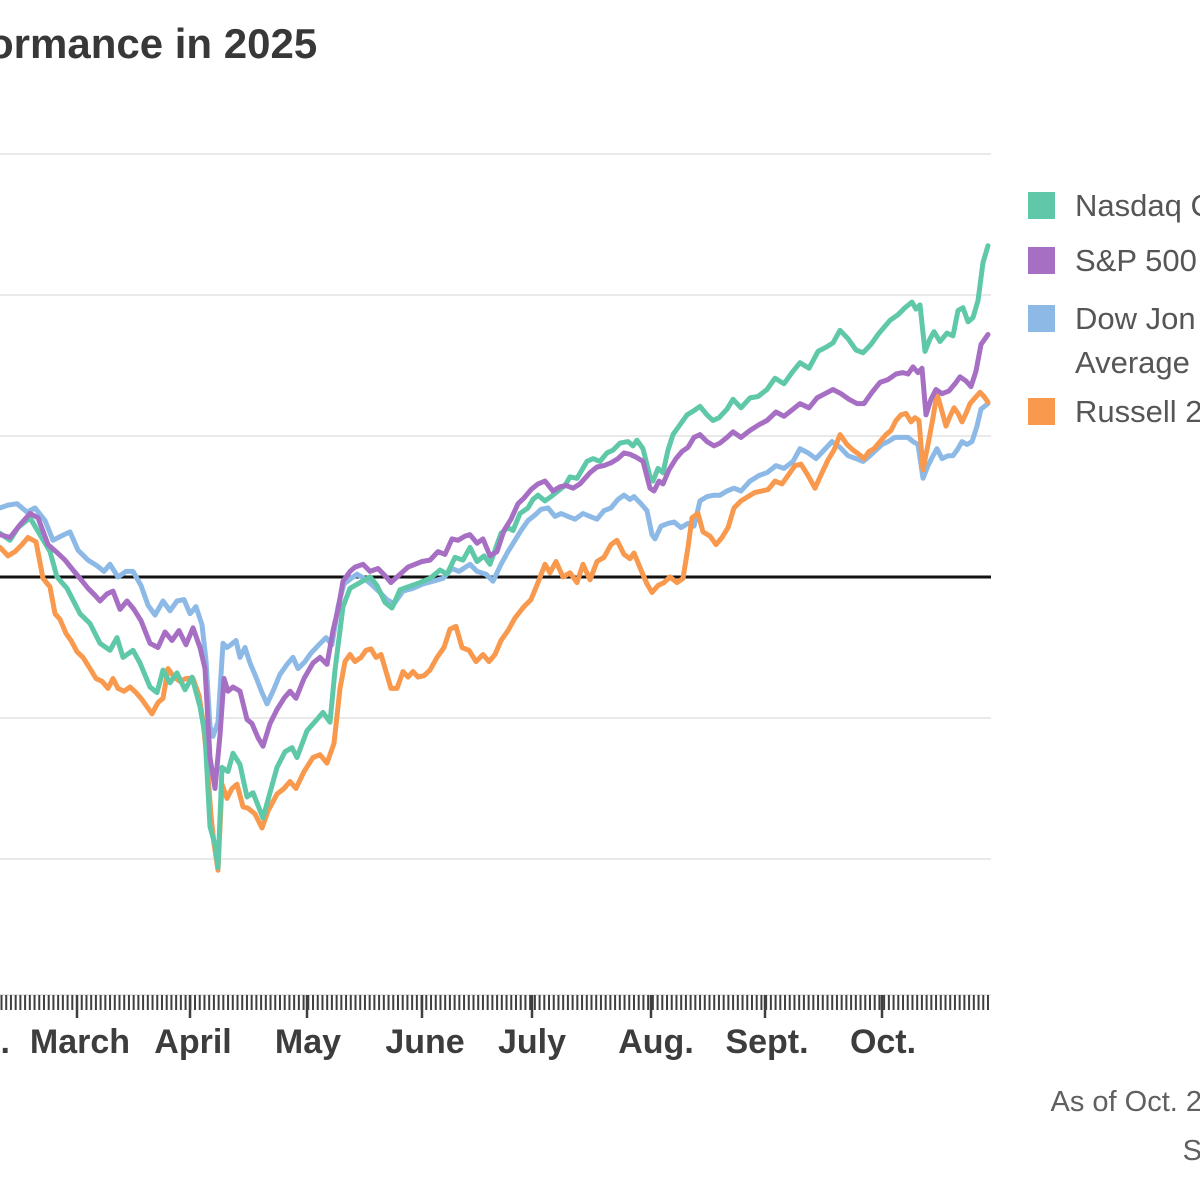 Image resolution: width=1200 pixels, height=1200 pixels. Describe the element at coordinates (1125, 1127) in the screenshot. I see `source-note: As of Oct. 2 S` at that location.